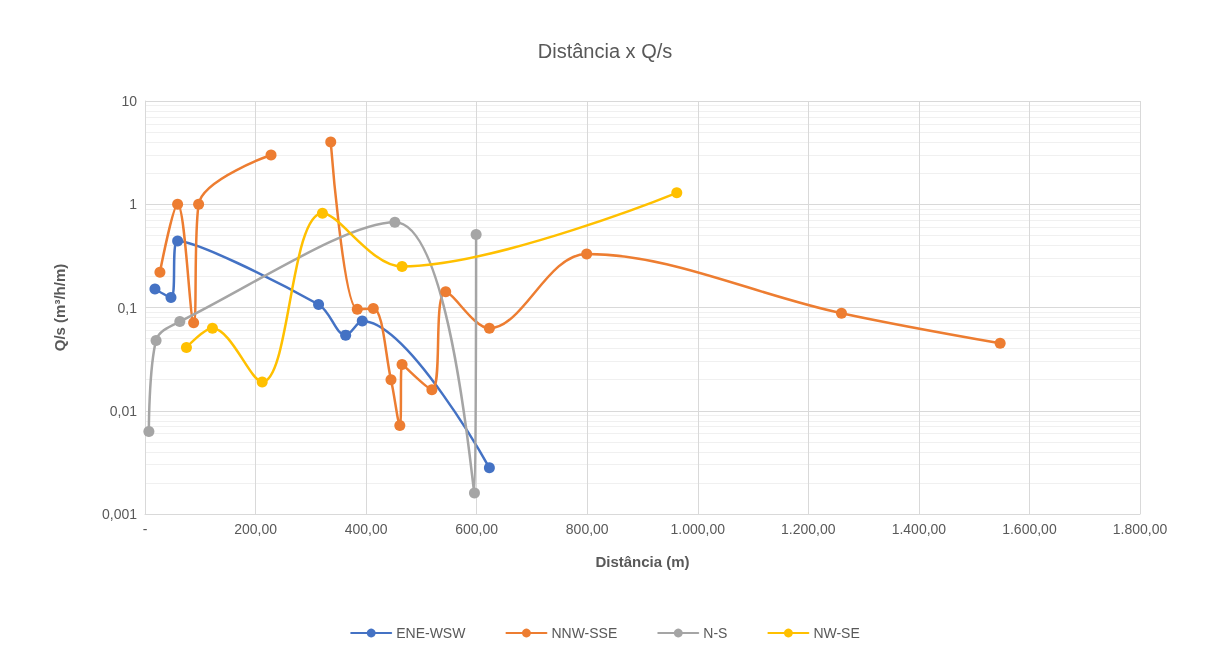  Describe the element at coordinates (1140, 529) in the screenshot. I see `x-tick-label: 1.800,00` at that location.